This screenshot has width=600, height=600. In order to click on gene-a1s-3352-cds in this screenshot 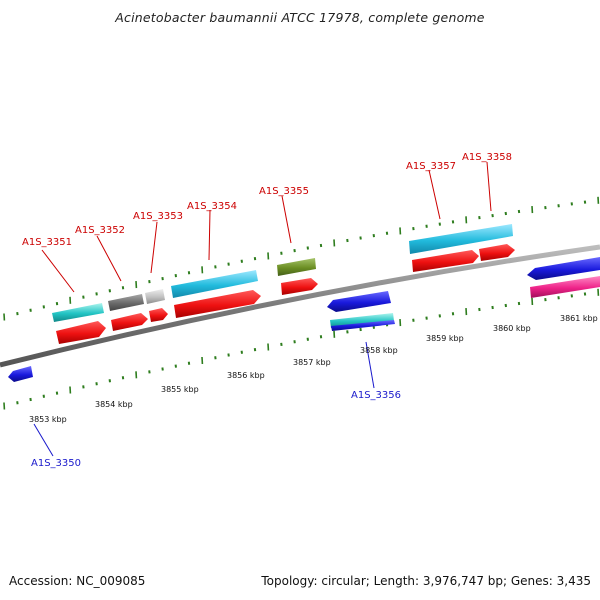, I will do `click(129, 322)`.